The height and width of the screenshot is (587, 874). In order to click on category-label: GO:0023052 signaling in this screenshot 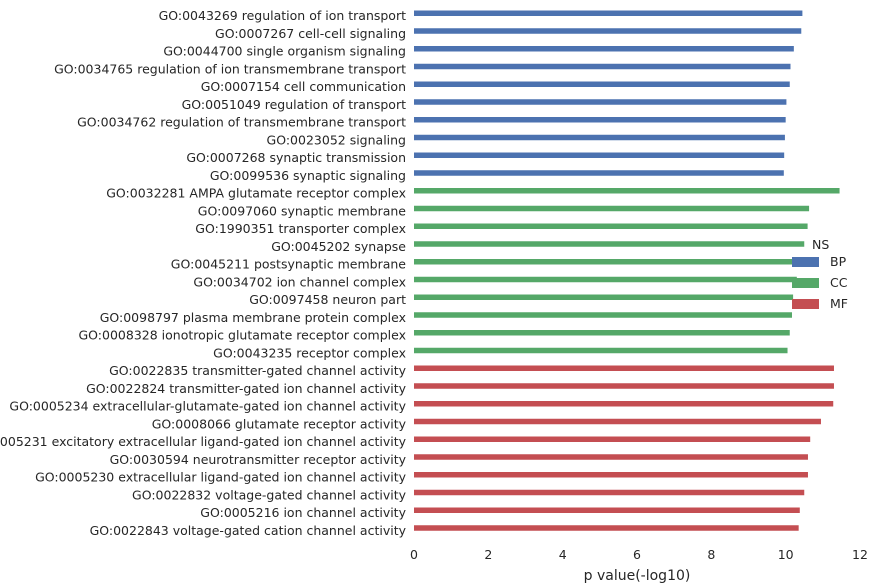, I will do `click(336, 139)`.